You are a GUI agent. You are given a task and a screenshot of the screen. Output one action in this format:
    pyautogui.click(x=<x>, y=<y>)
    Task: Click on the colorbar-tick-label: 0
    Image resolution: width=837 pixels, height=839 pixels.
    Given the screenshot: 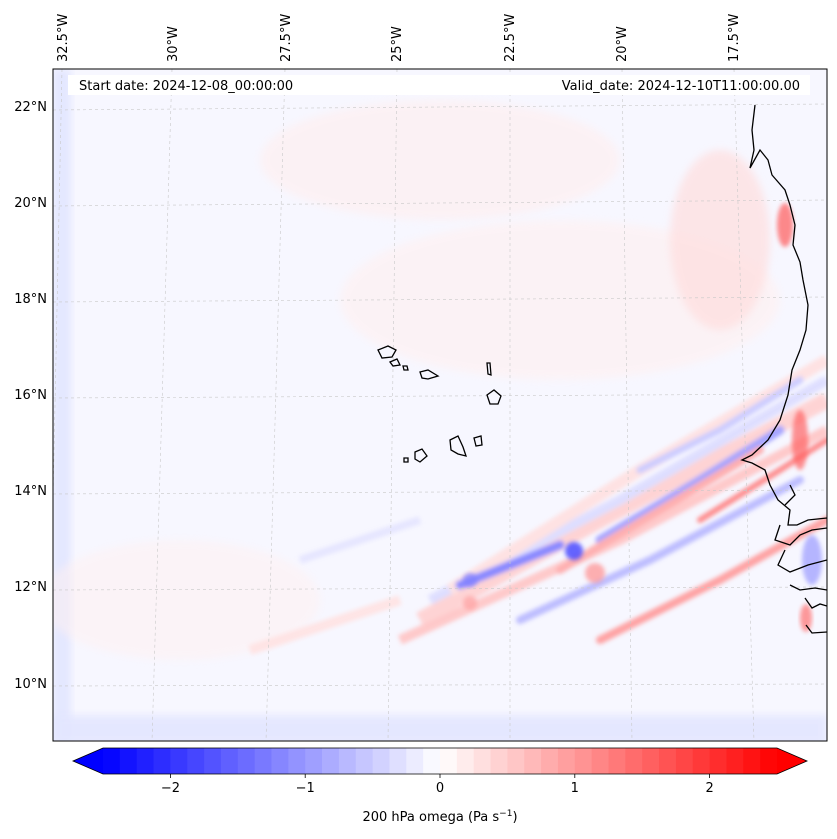 What is the action you would take?
    pyautogui.click(x=440, y=788)
    